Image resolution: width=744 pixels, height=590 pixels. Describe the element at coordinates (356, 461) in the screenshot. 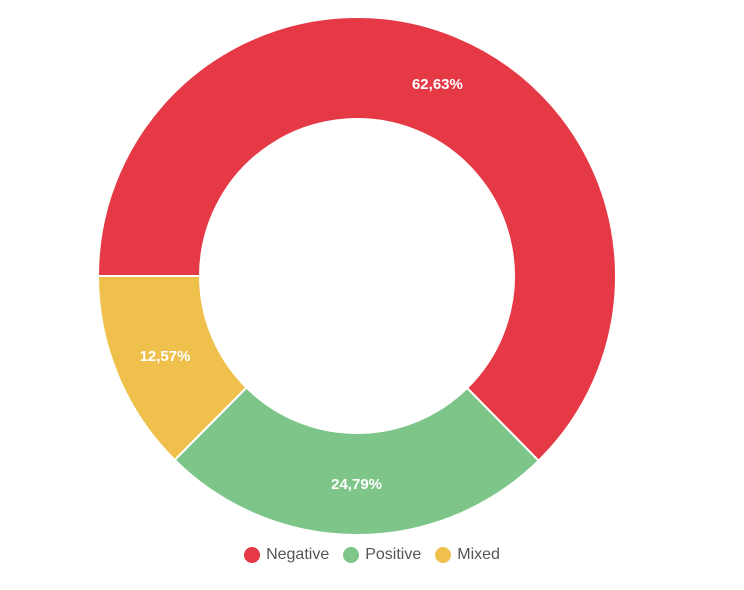

I see `slice-positive` at that location.